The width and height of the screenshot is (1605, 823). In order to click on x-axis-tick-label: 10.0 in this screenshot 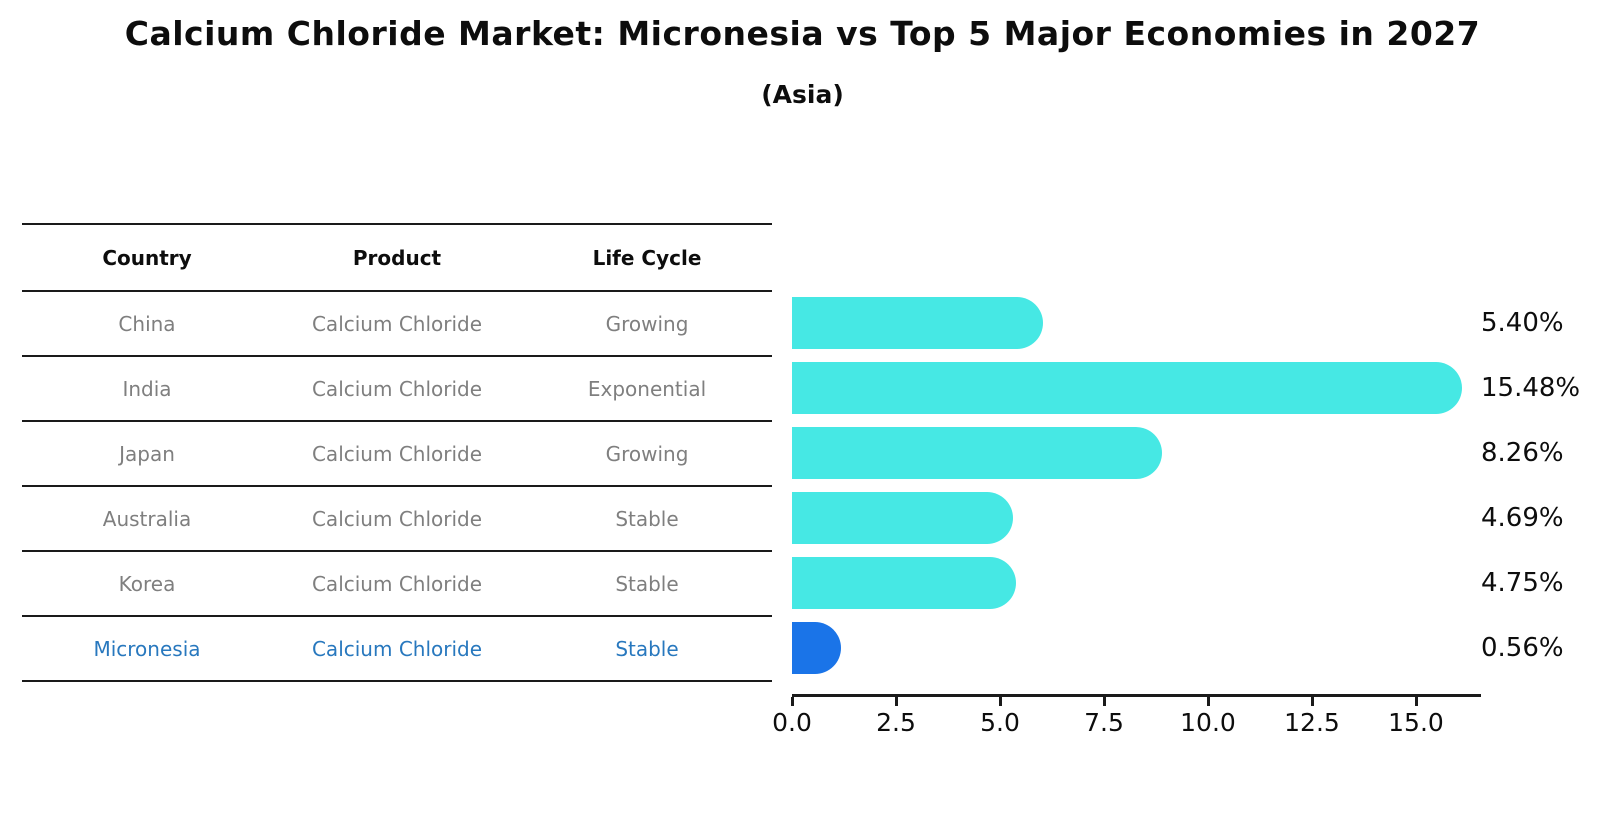, I will do `click(1208, 722)`.